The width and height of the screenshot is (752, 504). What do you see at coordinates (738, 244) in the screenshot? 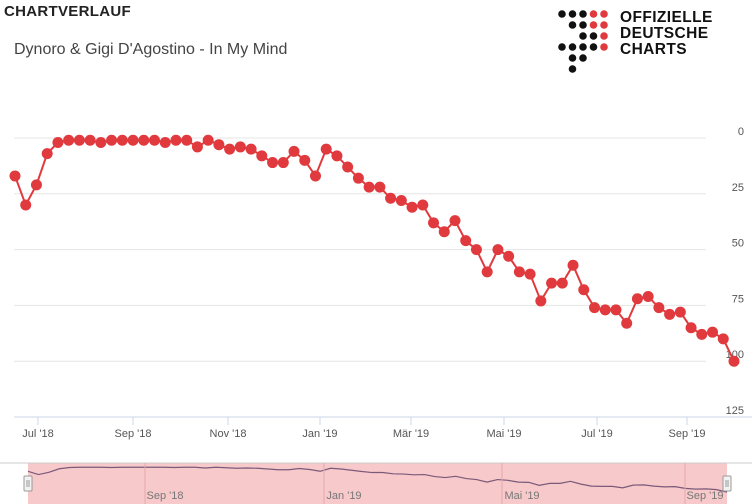
I see `y-tick-label: 50` at bounding box center [738, 244].